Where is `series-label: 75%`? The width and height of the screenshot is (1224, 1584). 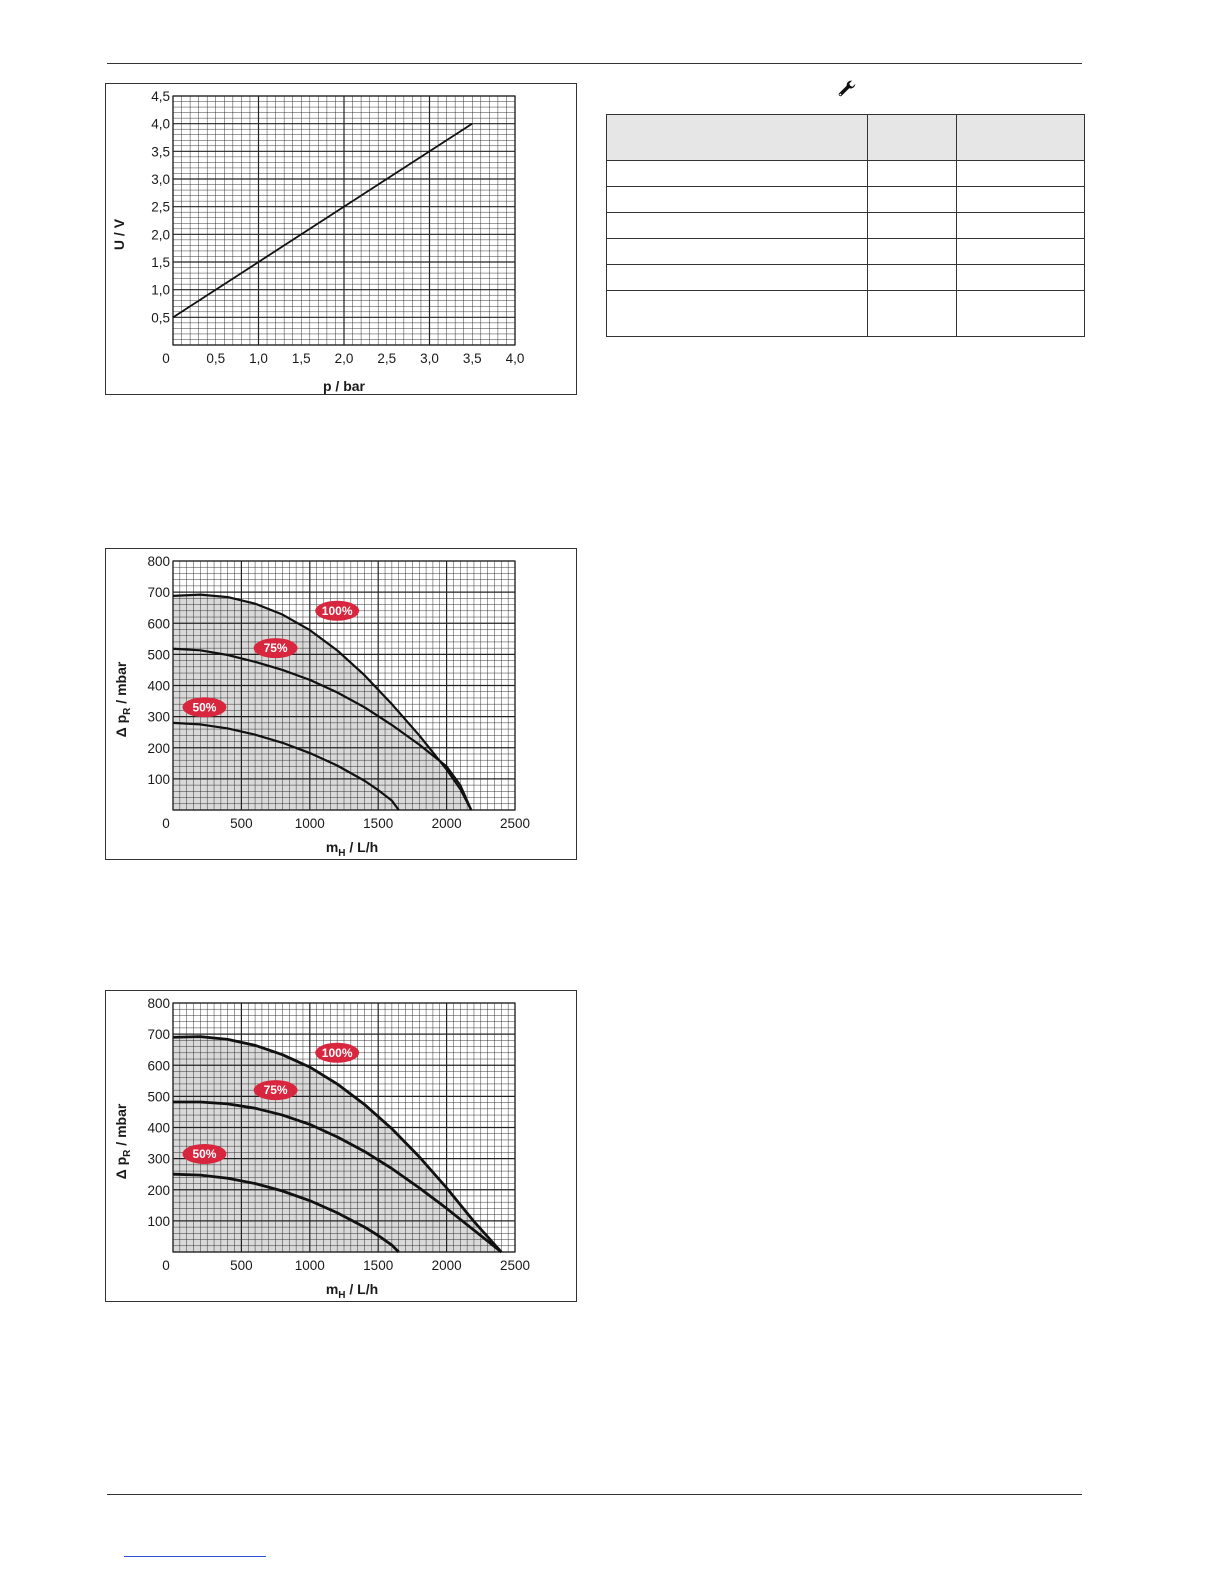
series-label: 75% is located at coordinates (276, 1090).